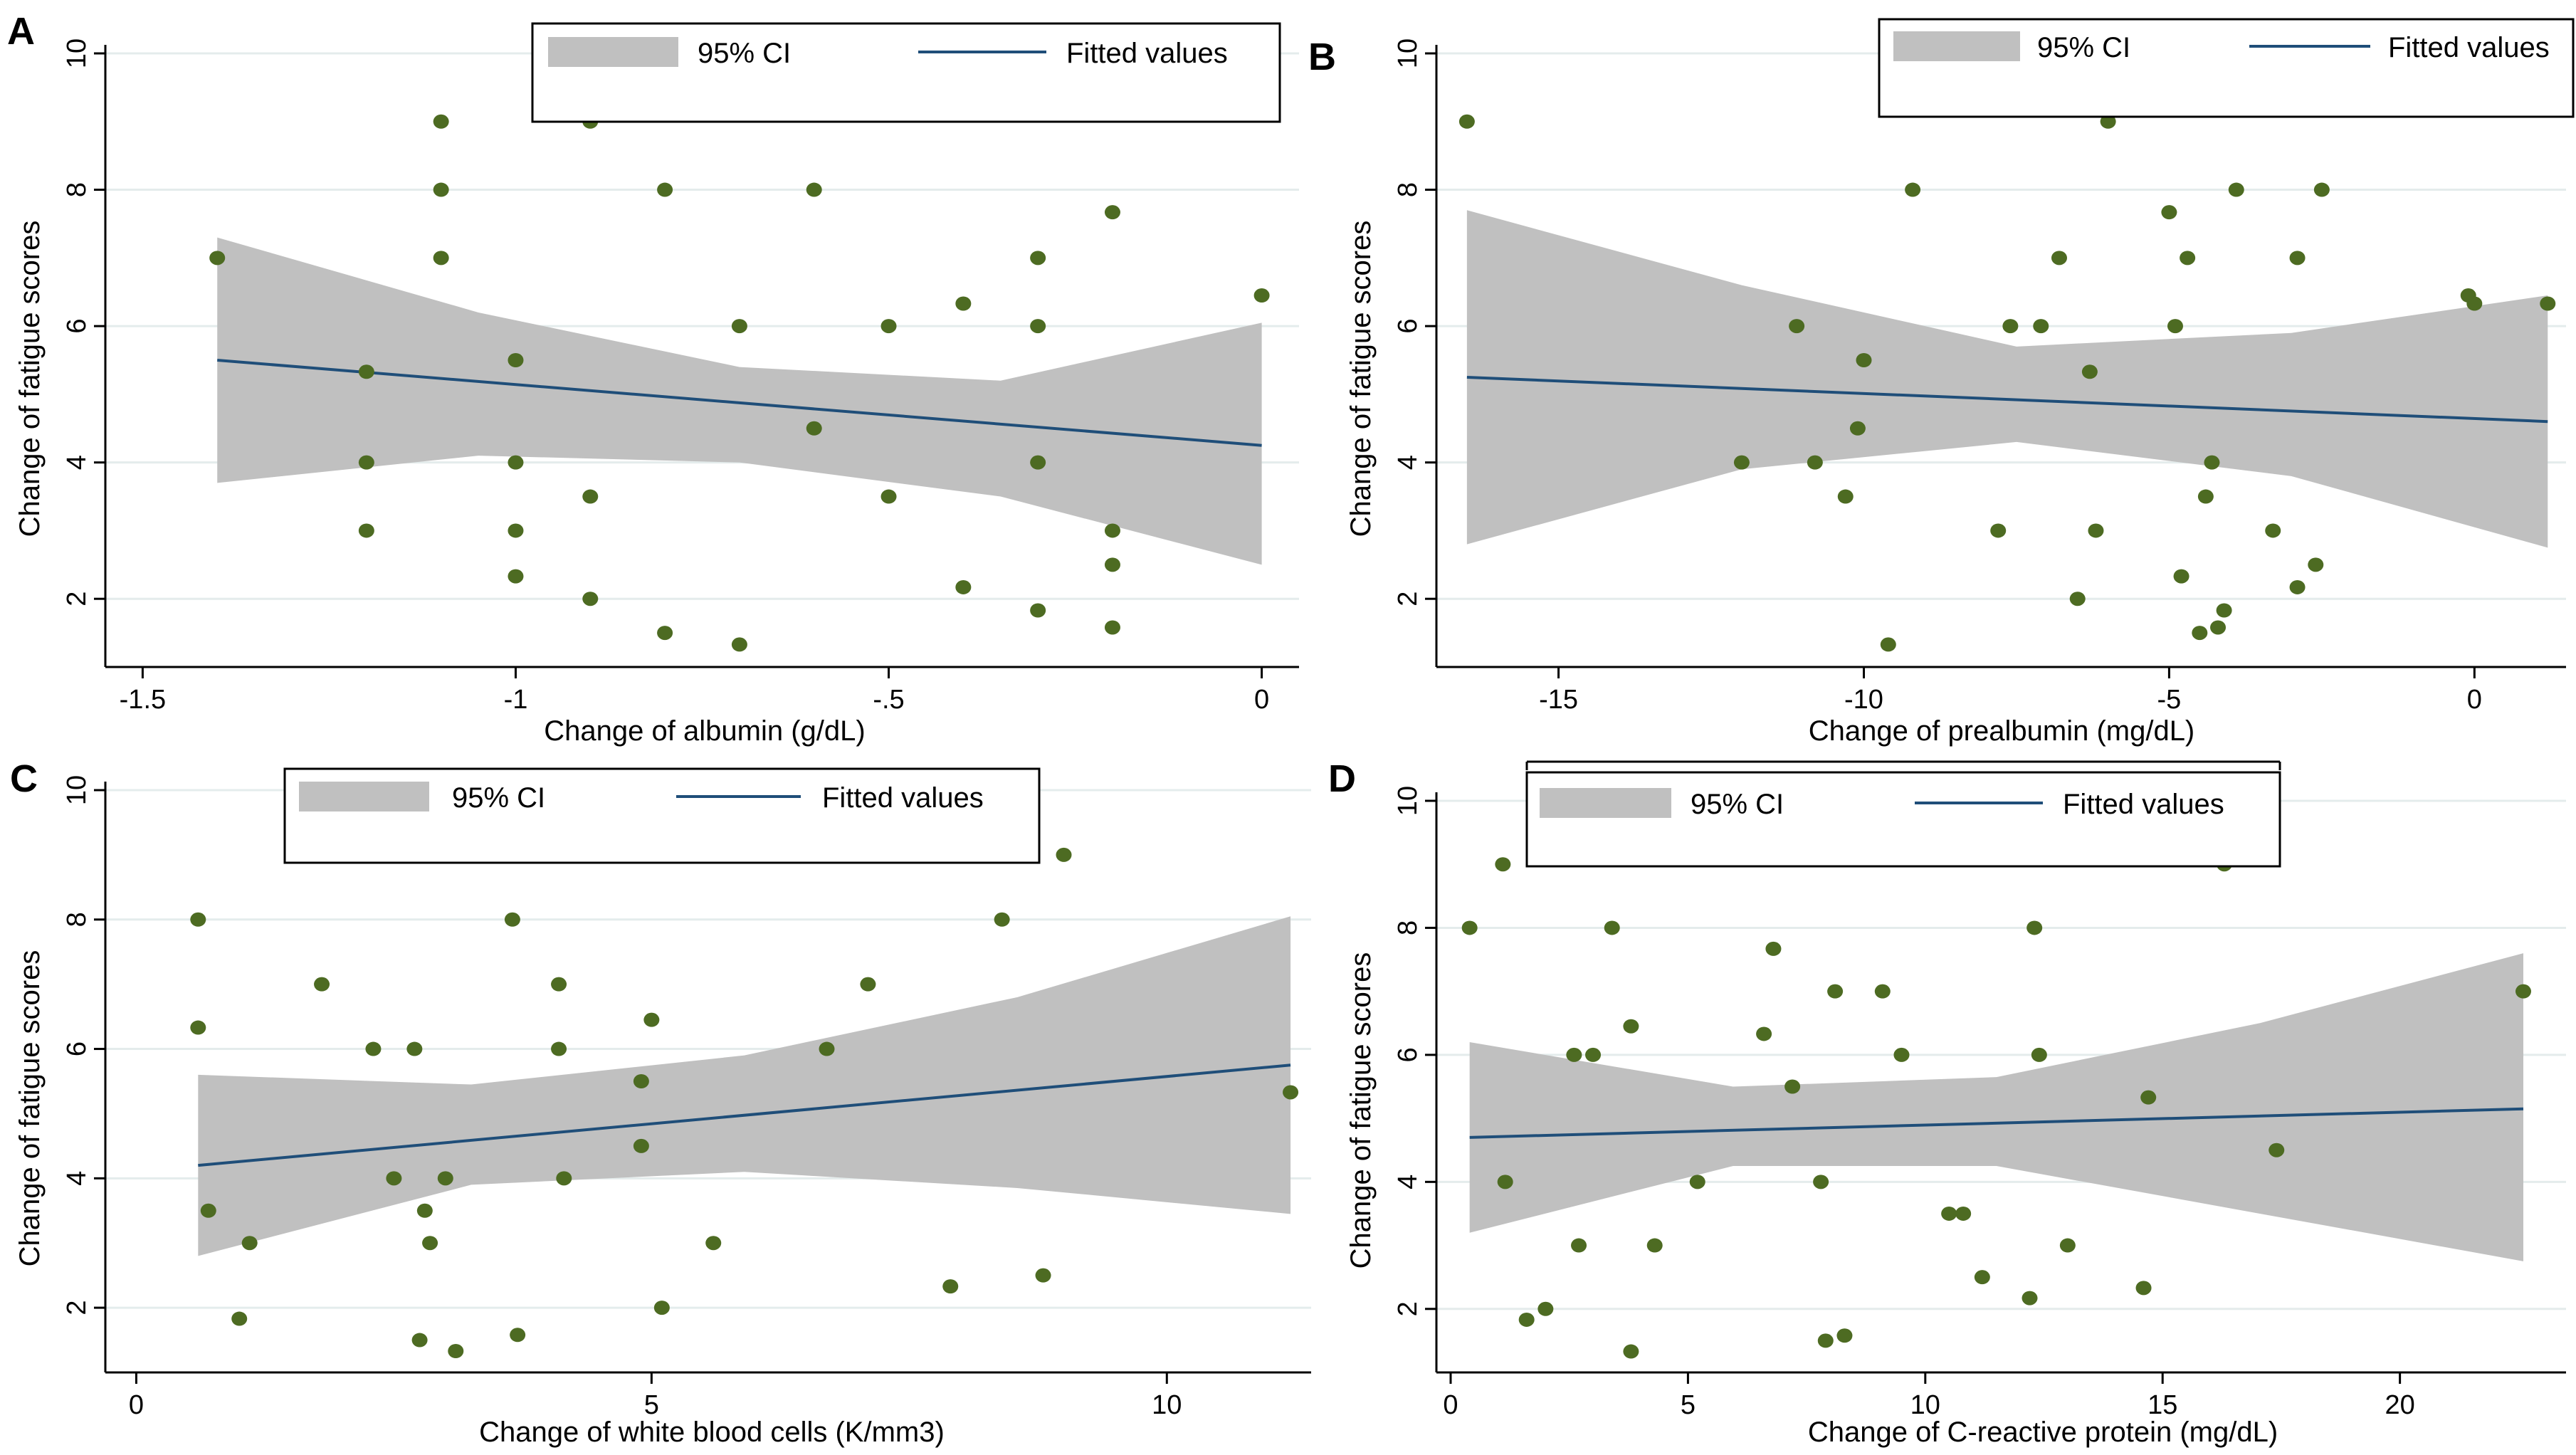 The width and height of the screenshot is (2576, 1455). I want to click on panel-c-ylabel: Change of fatigue scores, so click(30, 1108).